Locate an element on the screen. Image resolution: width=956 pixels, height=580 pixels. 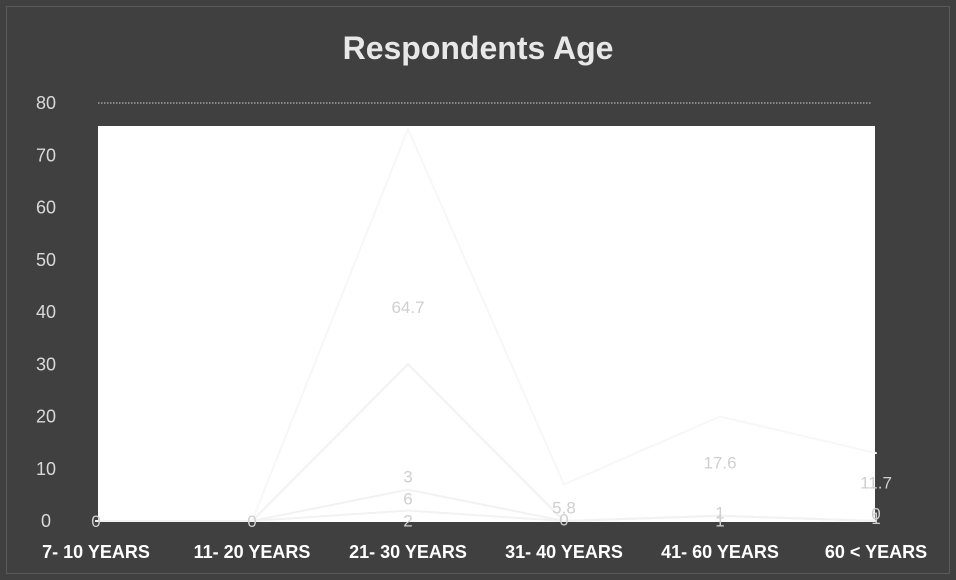
x-category-label: 11- 20 YEARS is located at coordinates (252, 552).